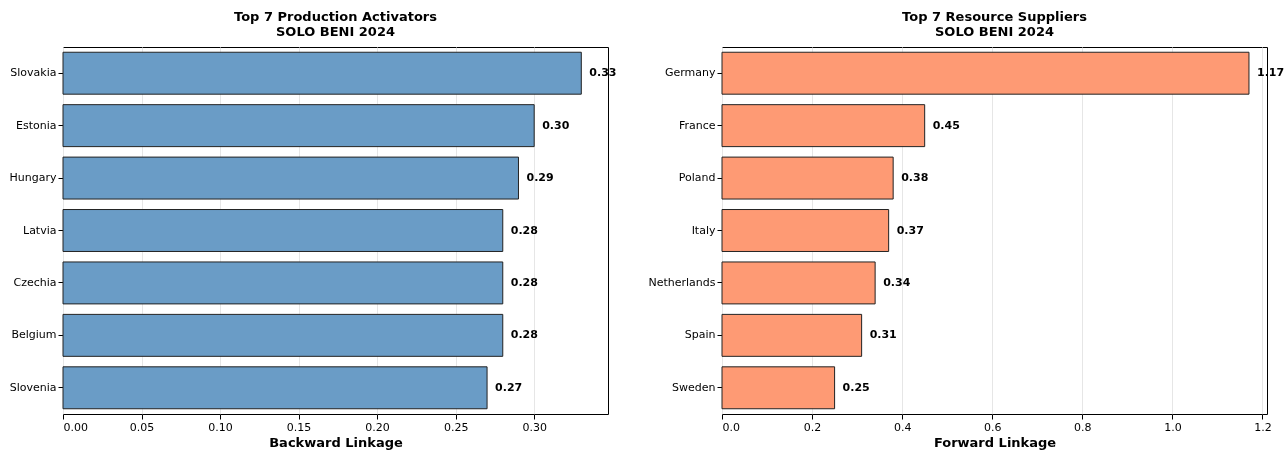 The height and width of the screenshot is (475, 1284). I want to click on x-tick-label: 0.2, so click(812, 427).